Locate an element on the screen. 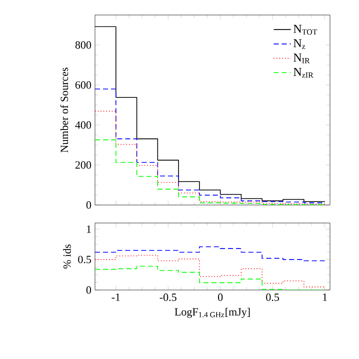 The image size is (359, 359). x-tick-label: 0.5 is located at coordinates (272, 298).